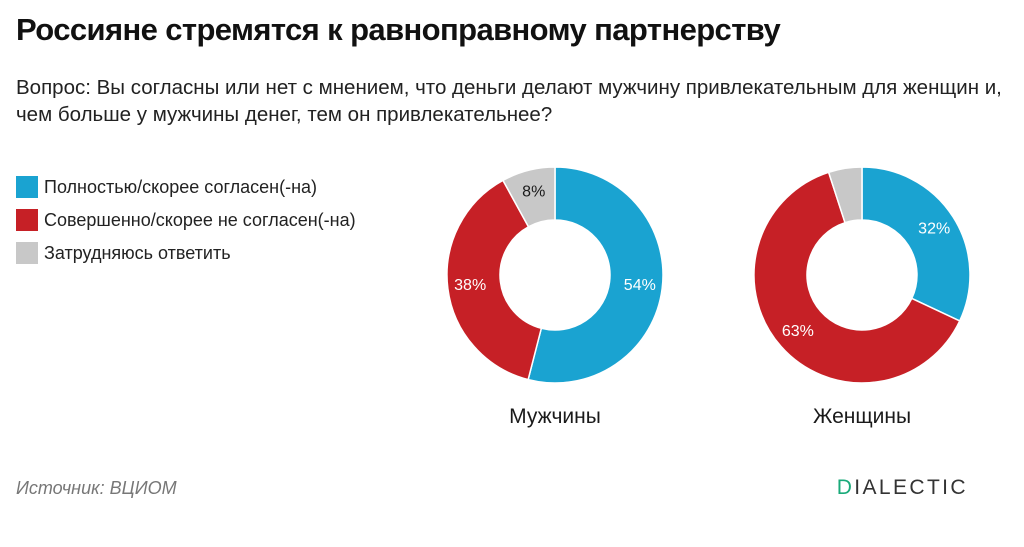 The width and height of the screenshot is (1024, 547). I want to click on legend-item-agree: Полностью/скорее согласен(-на), so click(186, 187).